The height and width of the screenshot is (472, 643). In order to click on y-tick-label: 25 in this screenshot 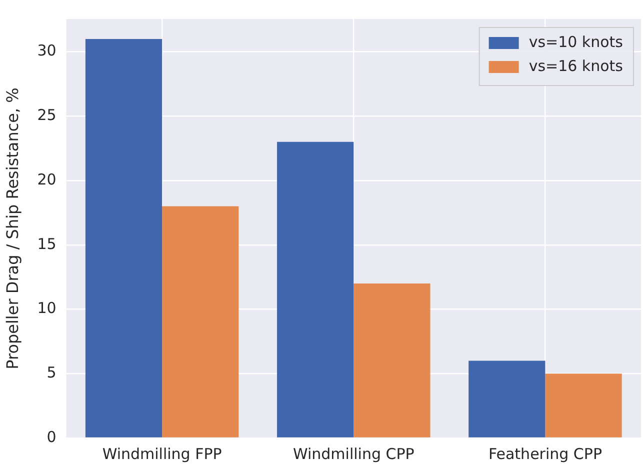, I will do `click(46, 115)`.